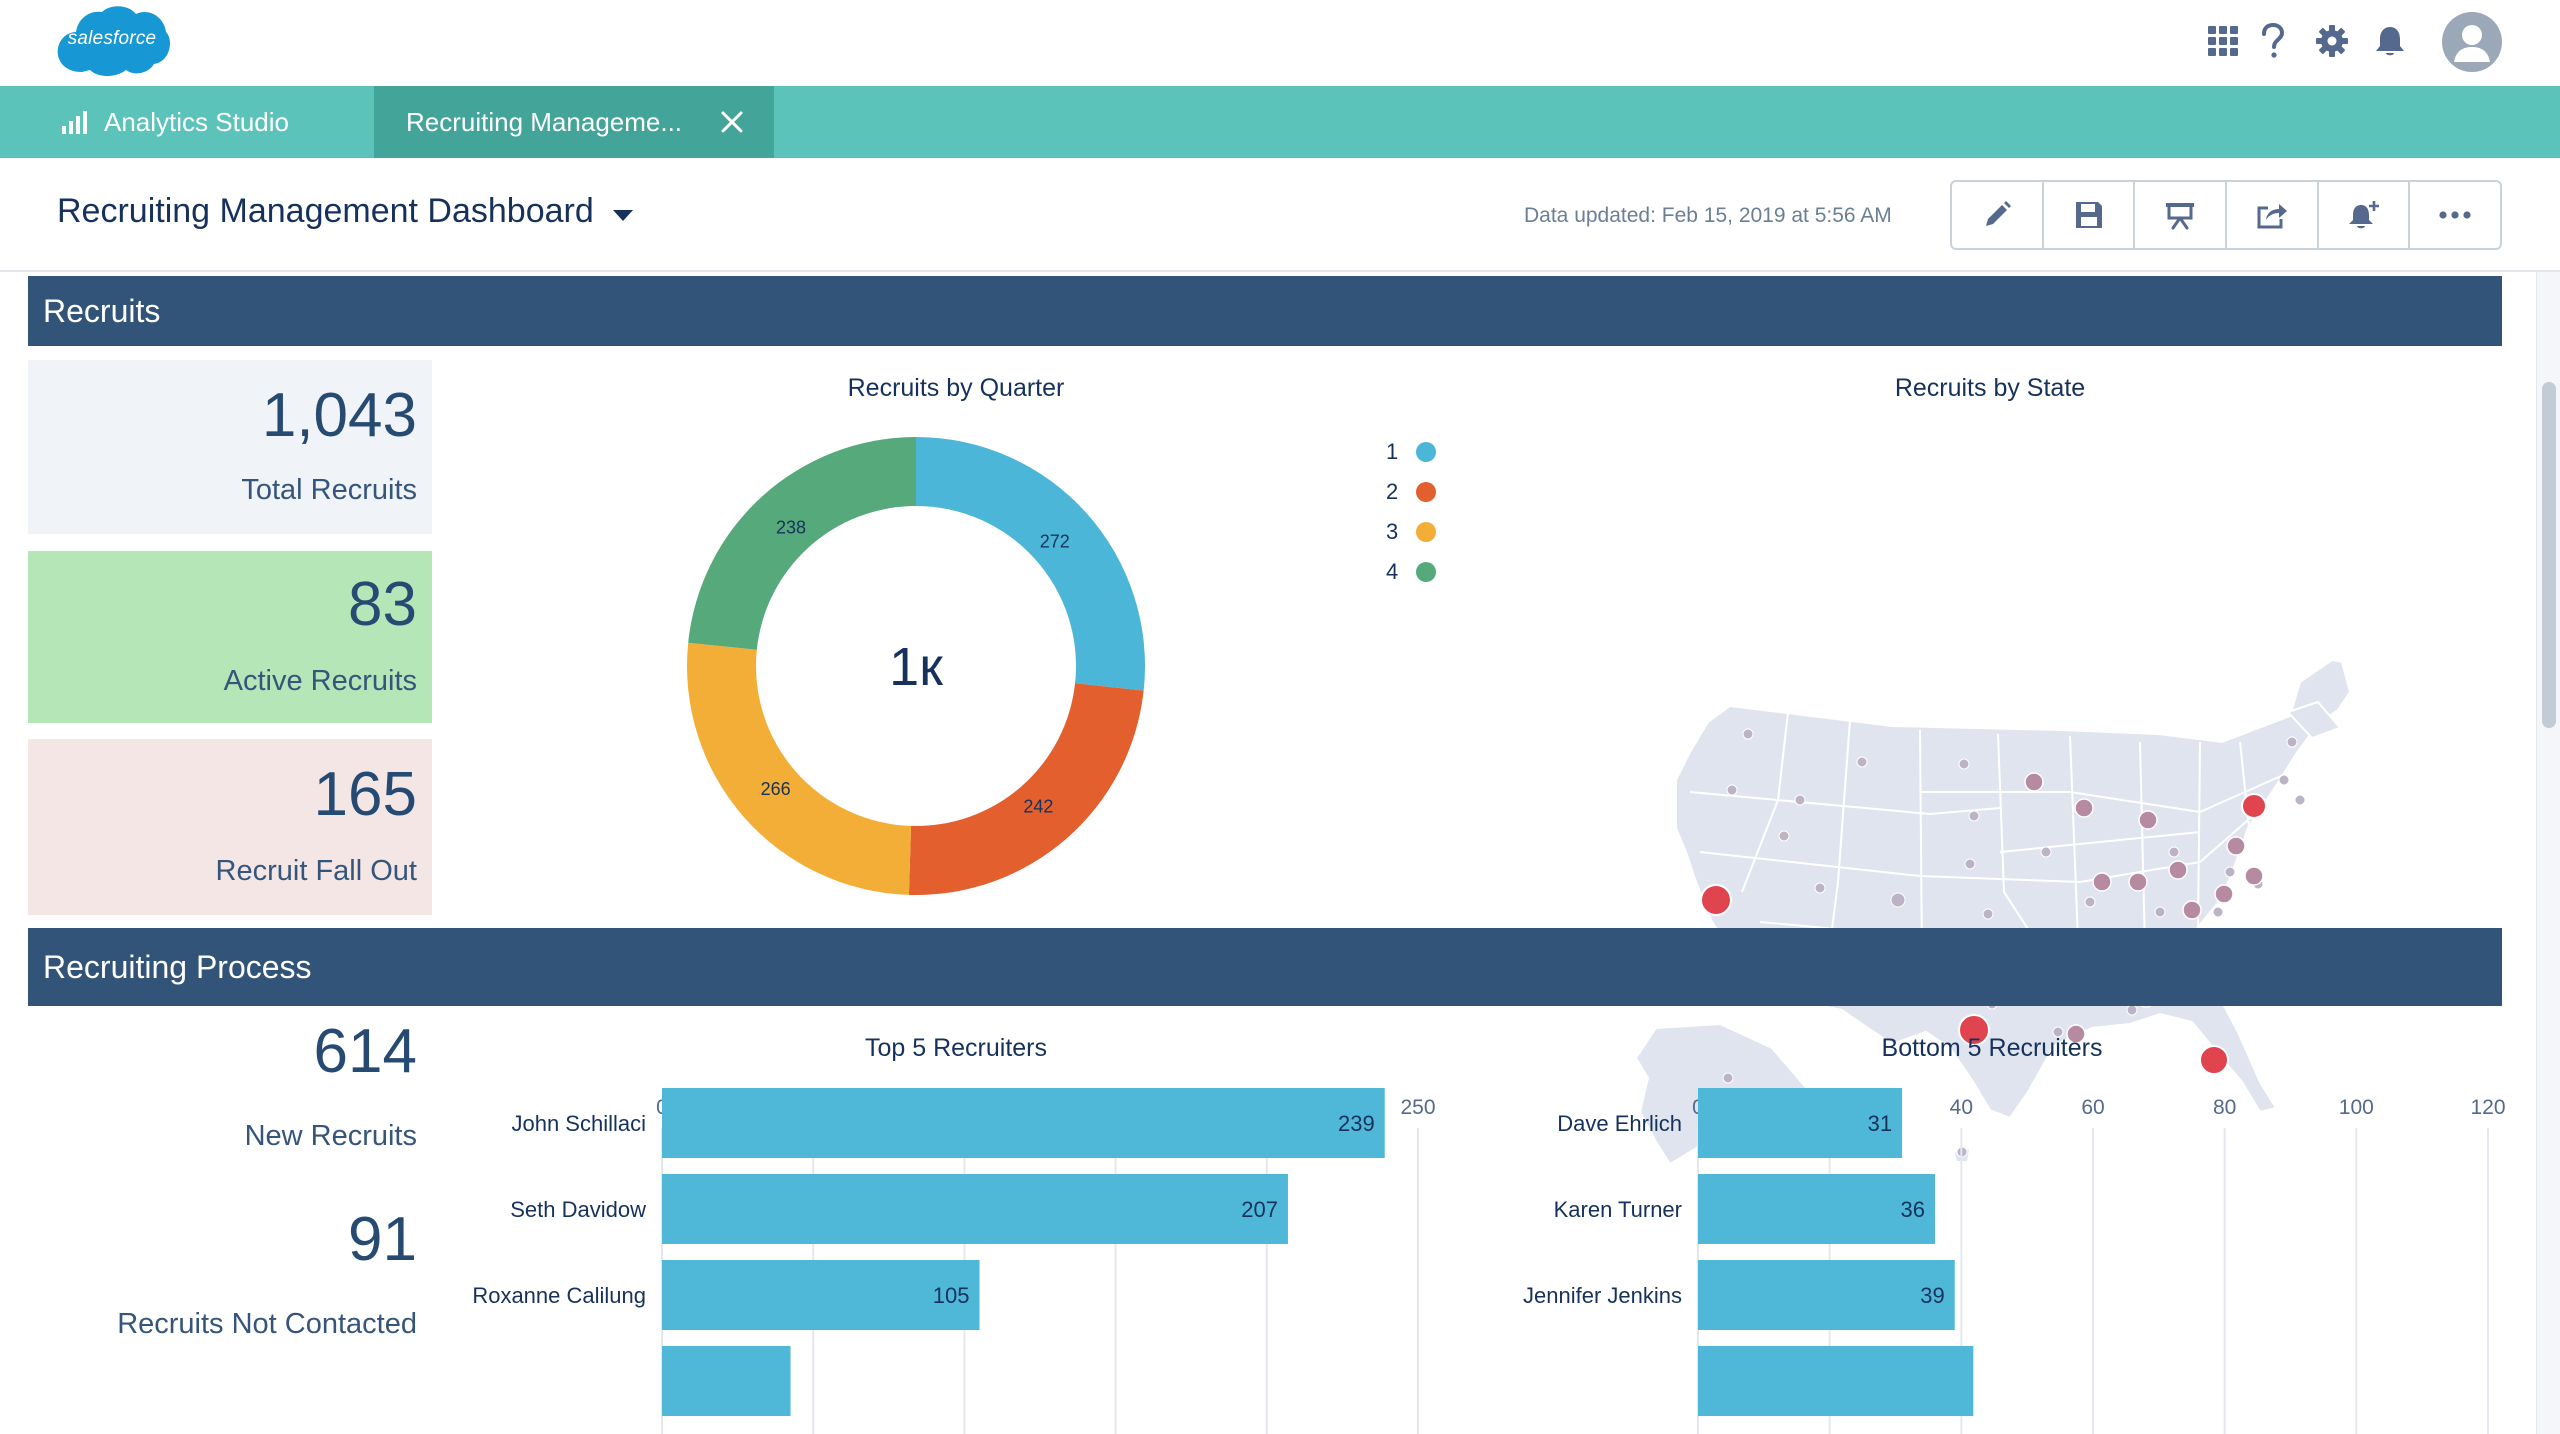 The height and width of the screenshot is (1434, 2560). I want to click on bar-value-label: 207, so click(1259, 1209).